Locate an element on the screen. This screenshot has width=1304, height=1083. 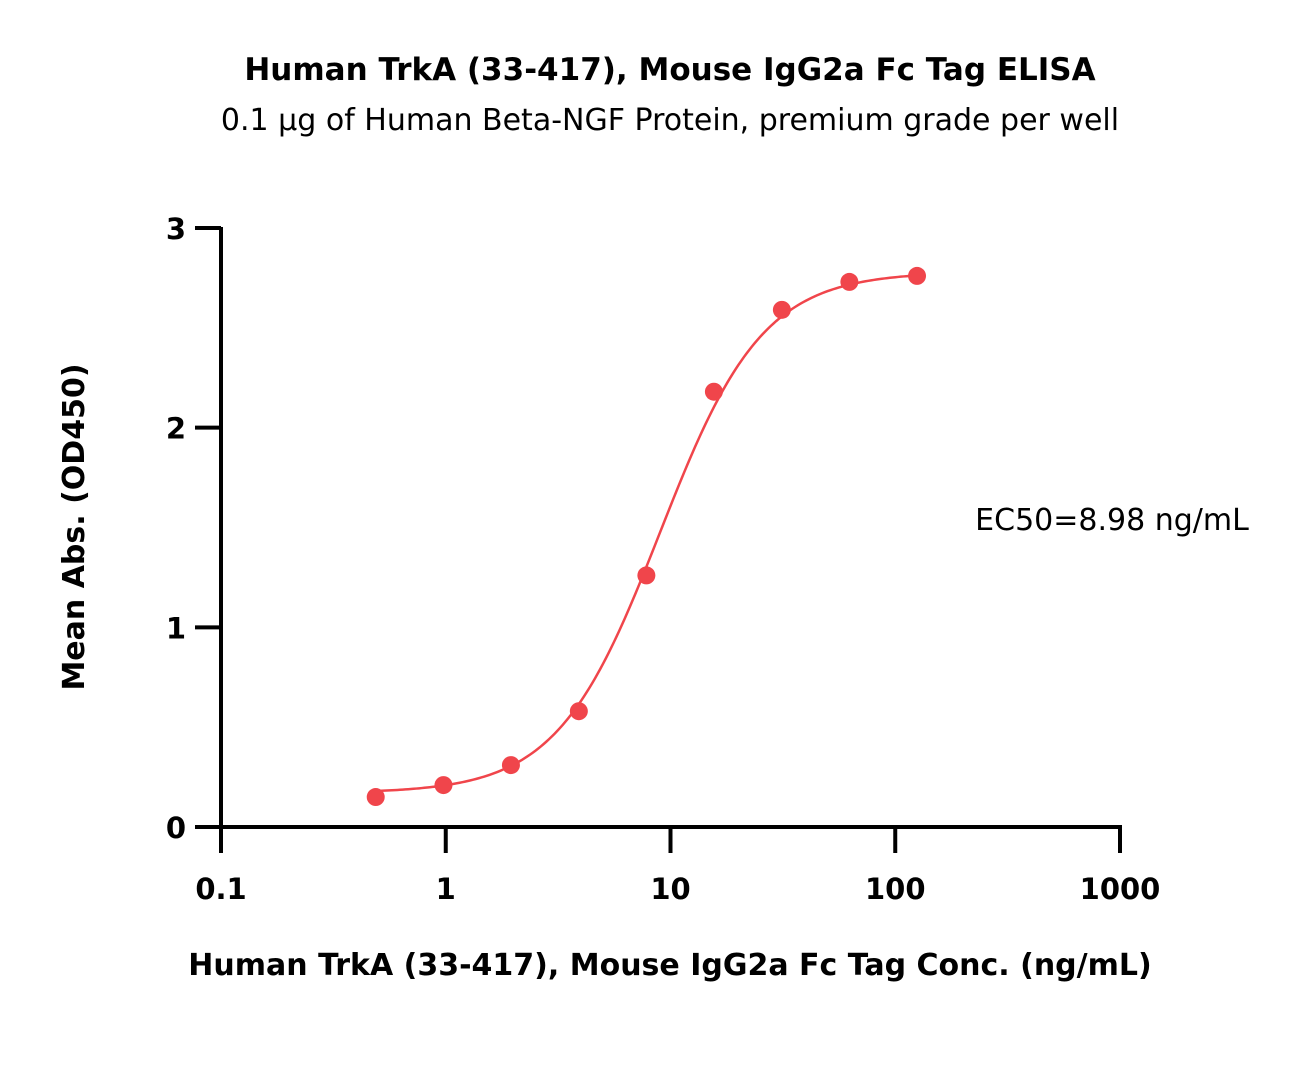
y-tick-label-0: 0 is located at coordinates (176, 828).